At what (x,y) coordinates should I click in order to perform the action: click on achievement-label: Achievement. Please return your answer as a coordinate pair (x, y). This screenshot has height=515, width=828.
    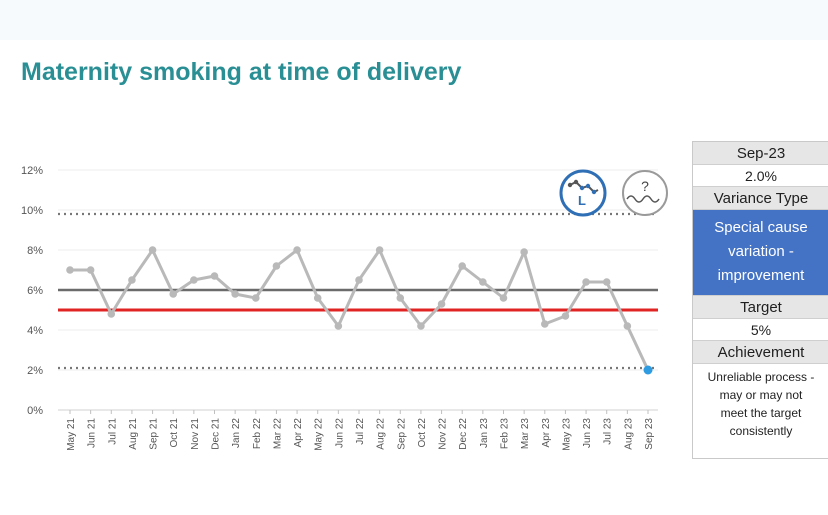
    Looking at the image, I should click on (760, 352).